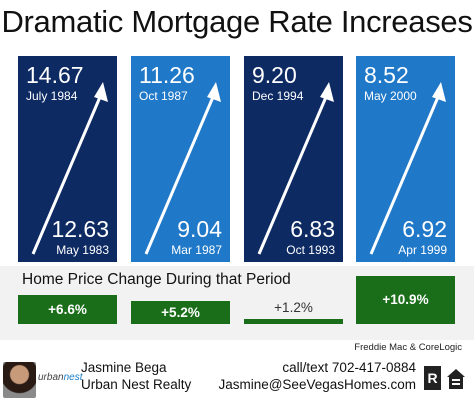  Describe the element at coordinates (52, 96) in the screenshot. I see `high-rate-date: July 1984` at that location.